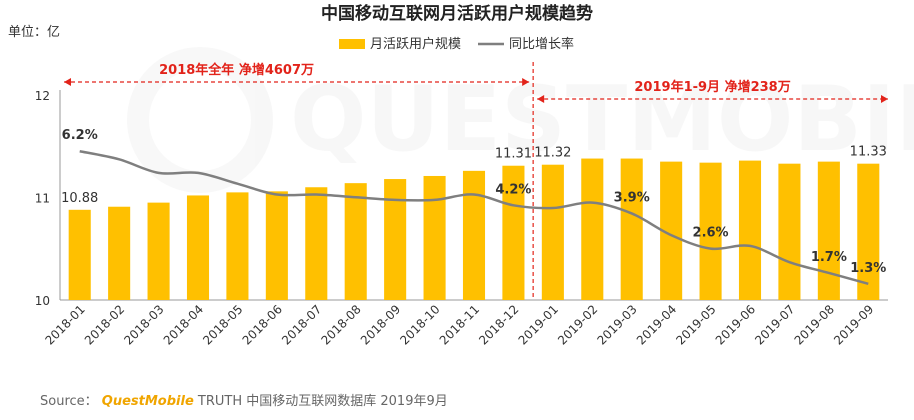 The image size is (914, 420). What do you see at coordinates (104, 324) in the screenshot?
I see `x-tick-label: 2018-02` at bounding box center [104, 324].